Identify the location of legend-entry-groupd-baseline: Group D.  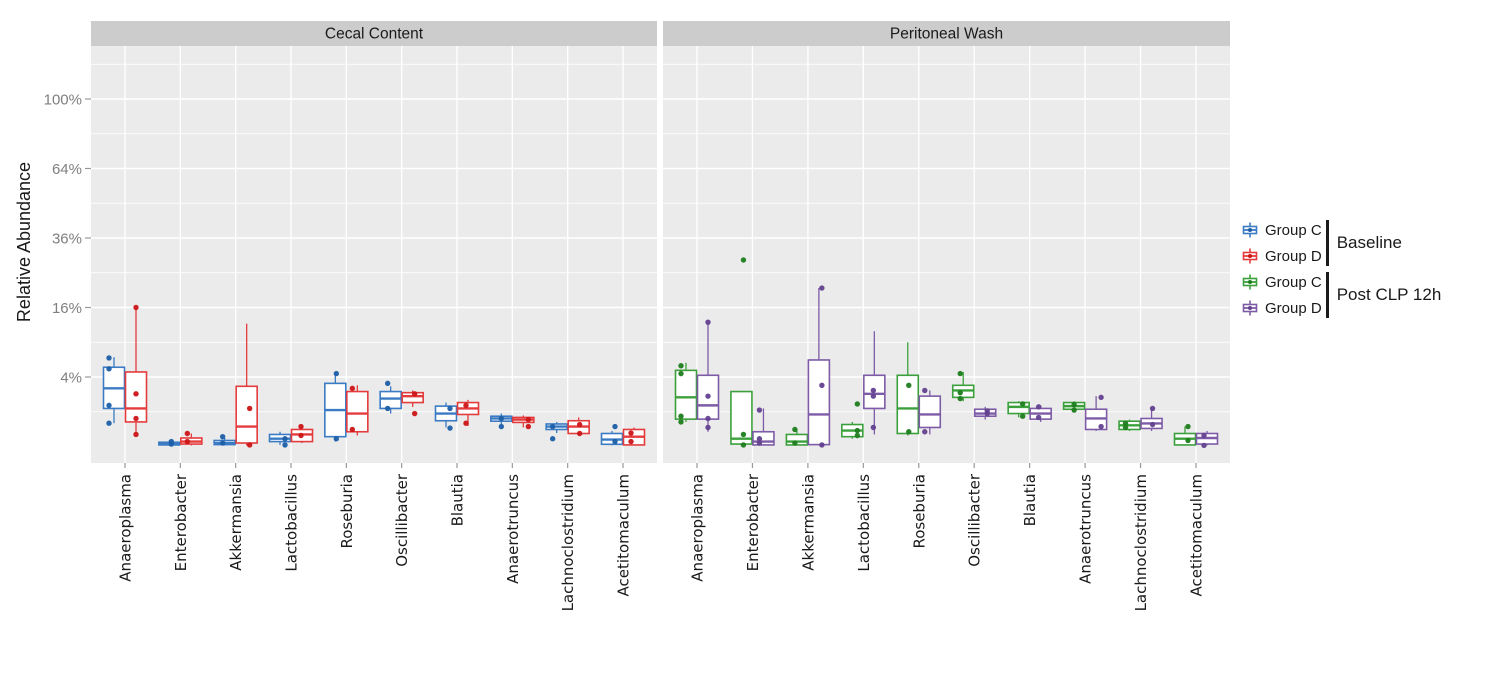
(1281, 256).